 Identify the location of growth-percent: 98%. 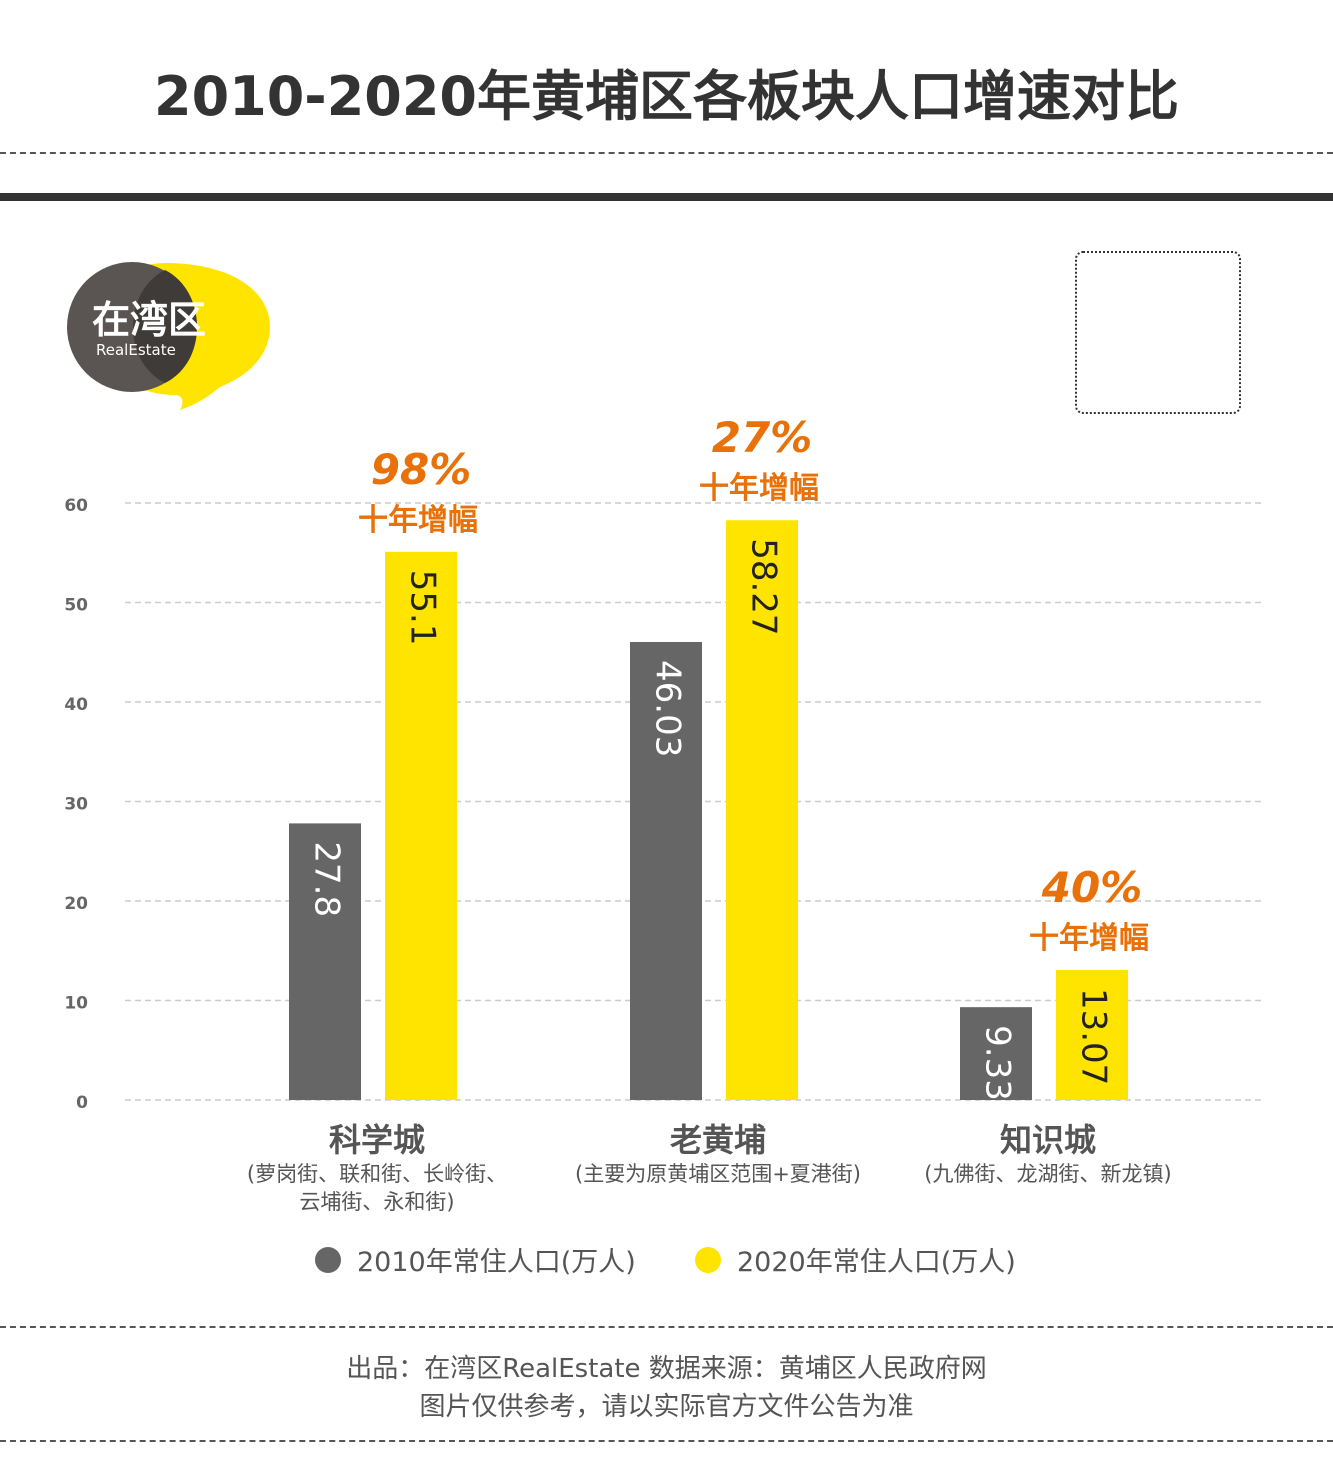
(421, 469).